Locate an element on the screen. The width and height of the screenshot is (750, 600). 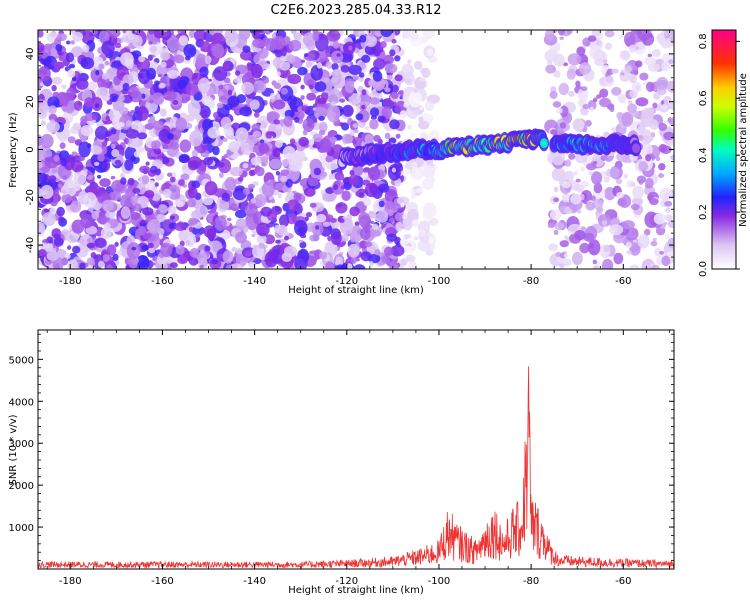
y-tick-label: 20 is located at coordinates (30, 101).